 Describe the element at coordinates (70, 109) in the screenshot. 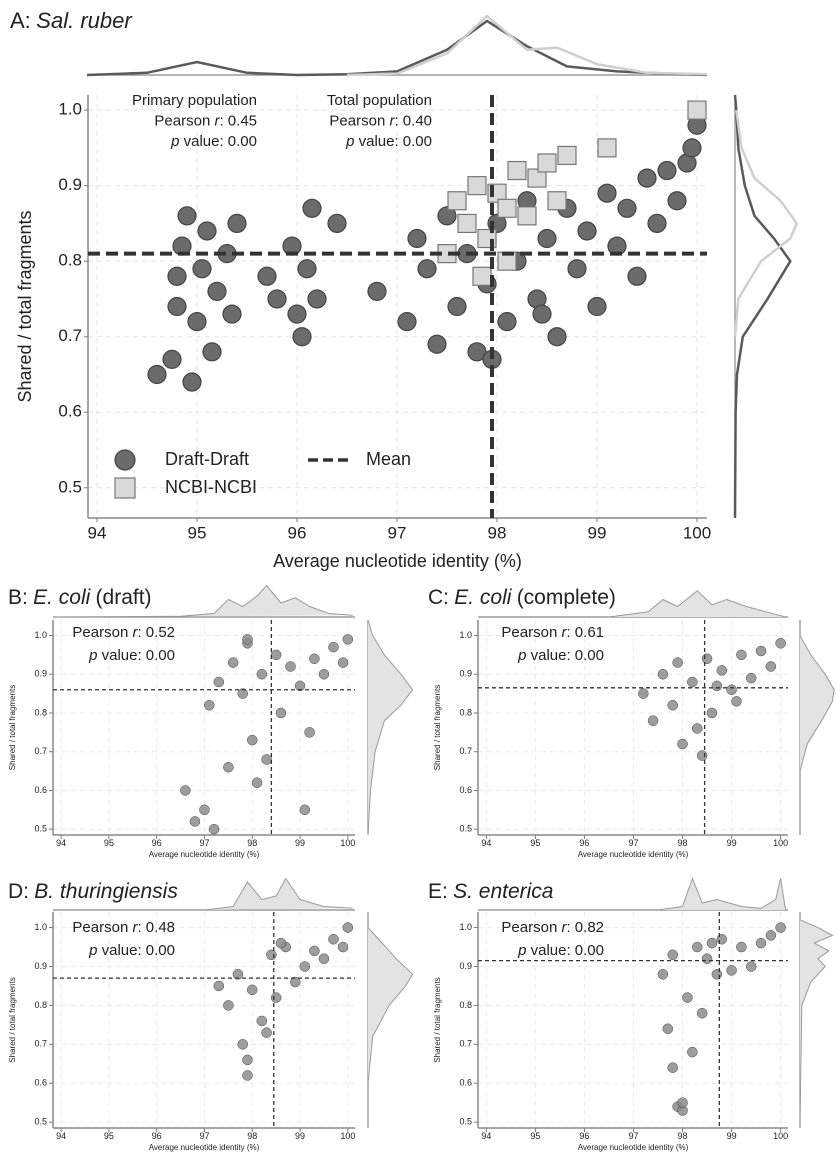

I see `y-tick-label: 1.0` at that location.